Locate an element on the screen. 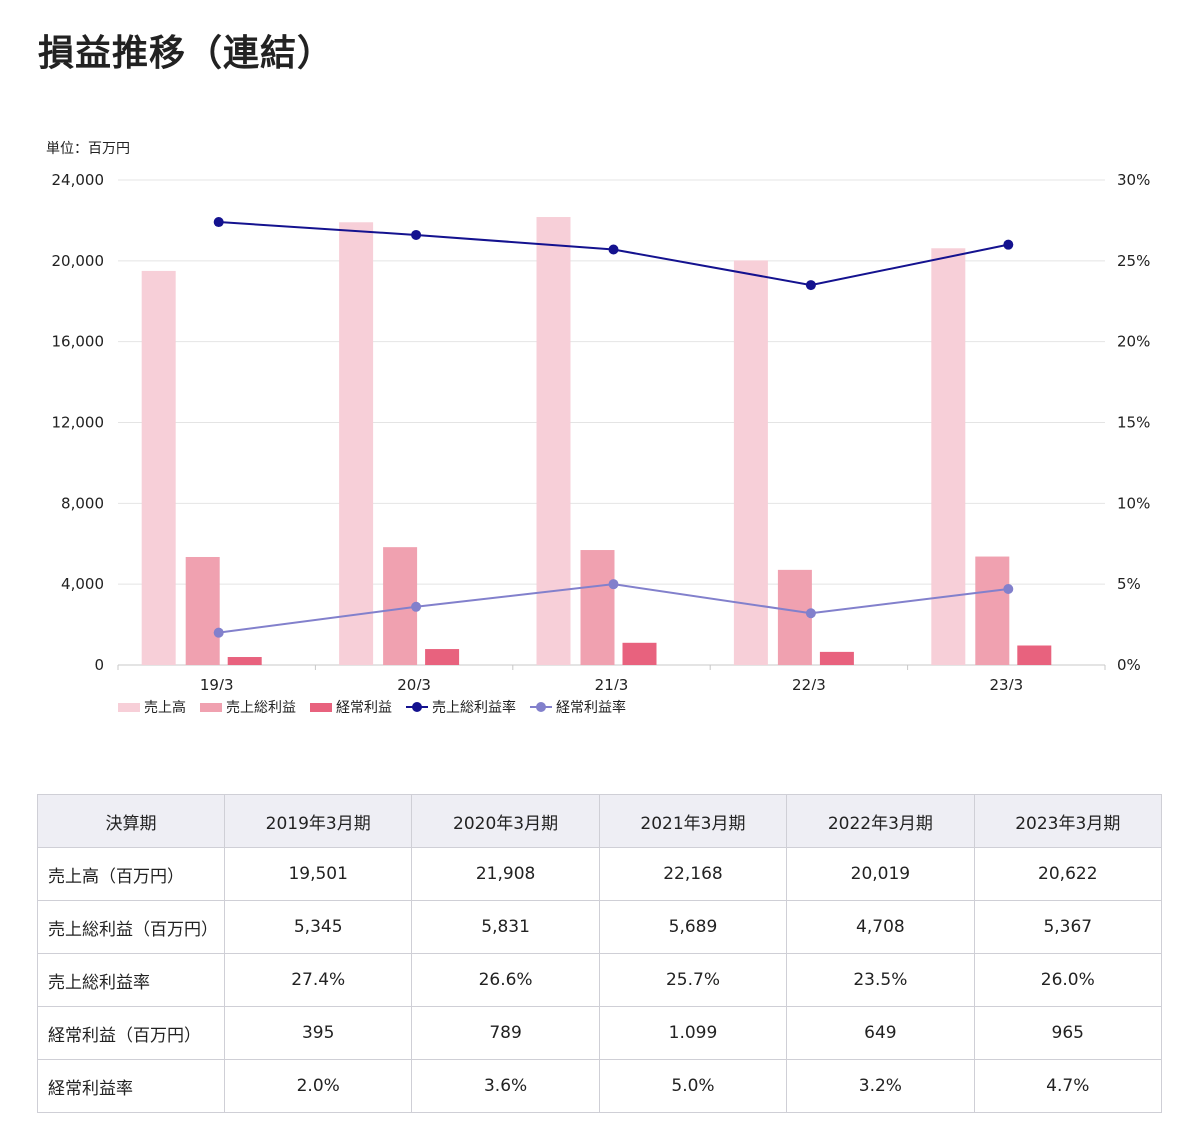 This screenshot has height=1146, width=1200. right-tick-label: 15% is located at coordinates (1133, 423).